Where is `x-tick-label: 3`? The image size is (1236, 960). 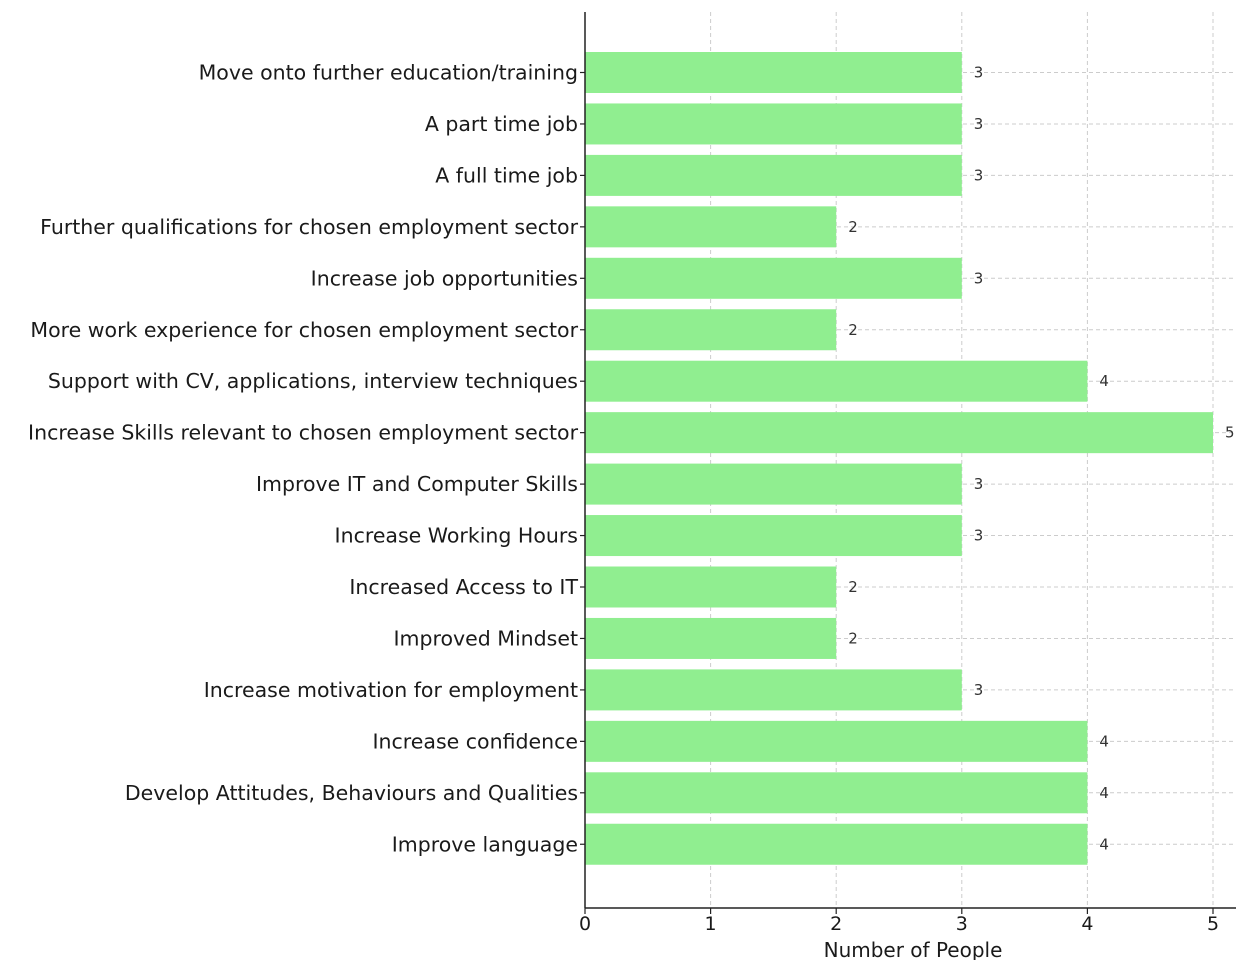
x-tick-label: 3 is located at coordinates (962, 924).